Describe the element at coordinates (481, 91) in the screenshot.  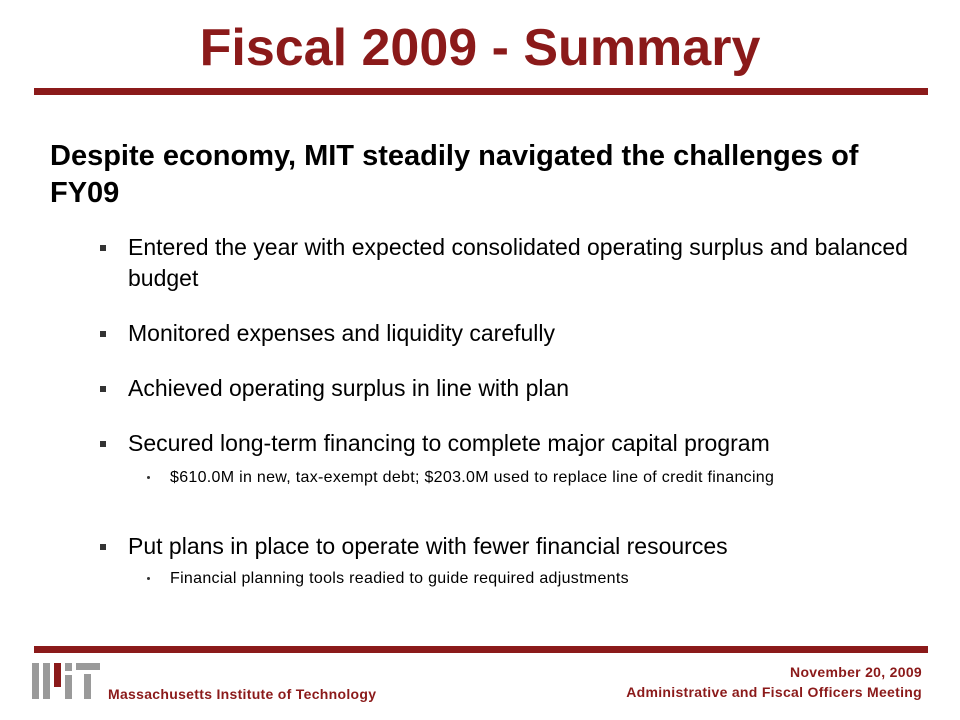
I see `title-rule` at that location.